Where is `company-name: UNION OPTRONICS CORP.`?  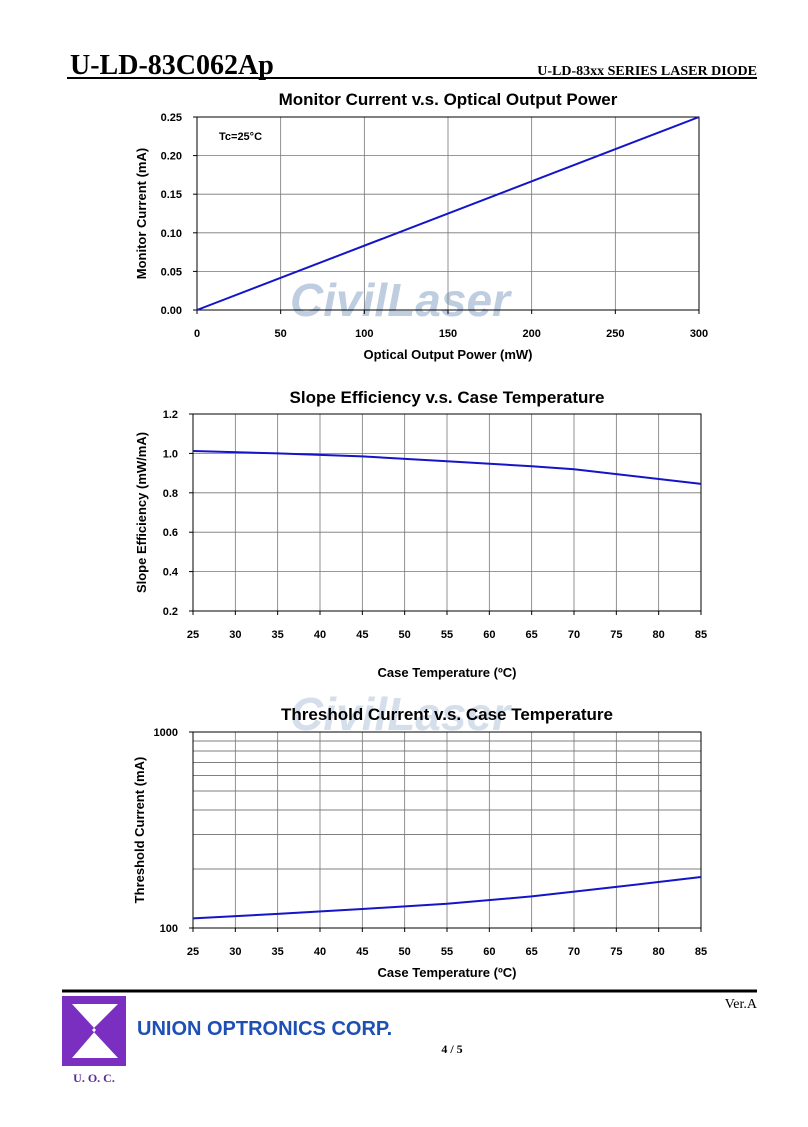 company-name: UNION OPTRONICS CORP. is located at coordinates (264, 1029).